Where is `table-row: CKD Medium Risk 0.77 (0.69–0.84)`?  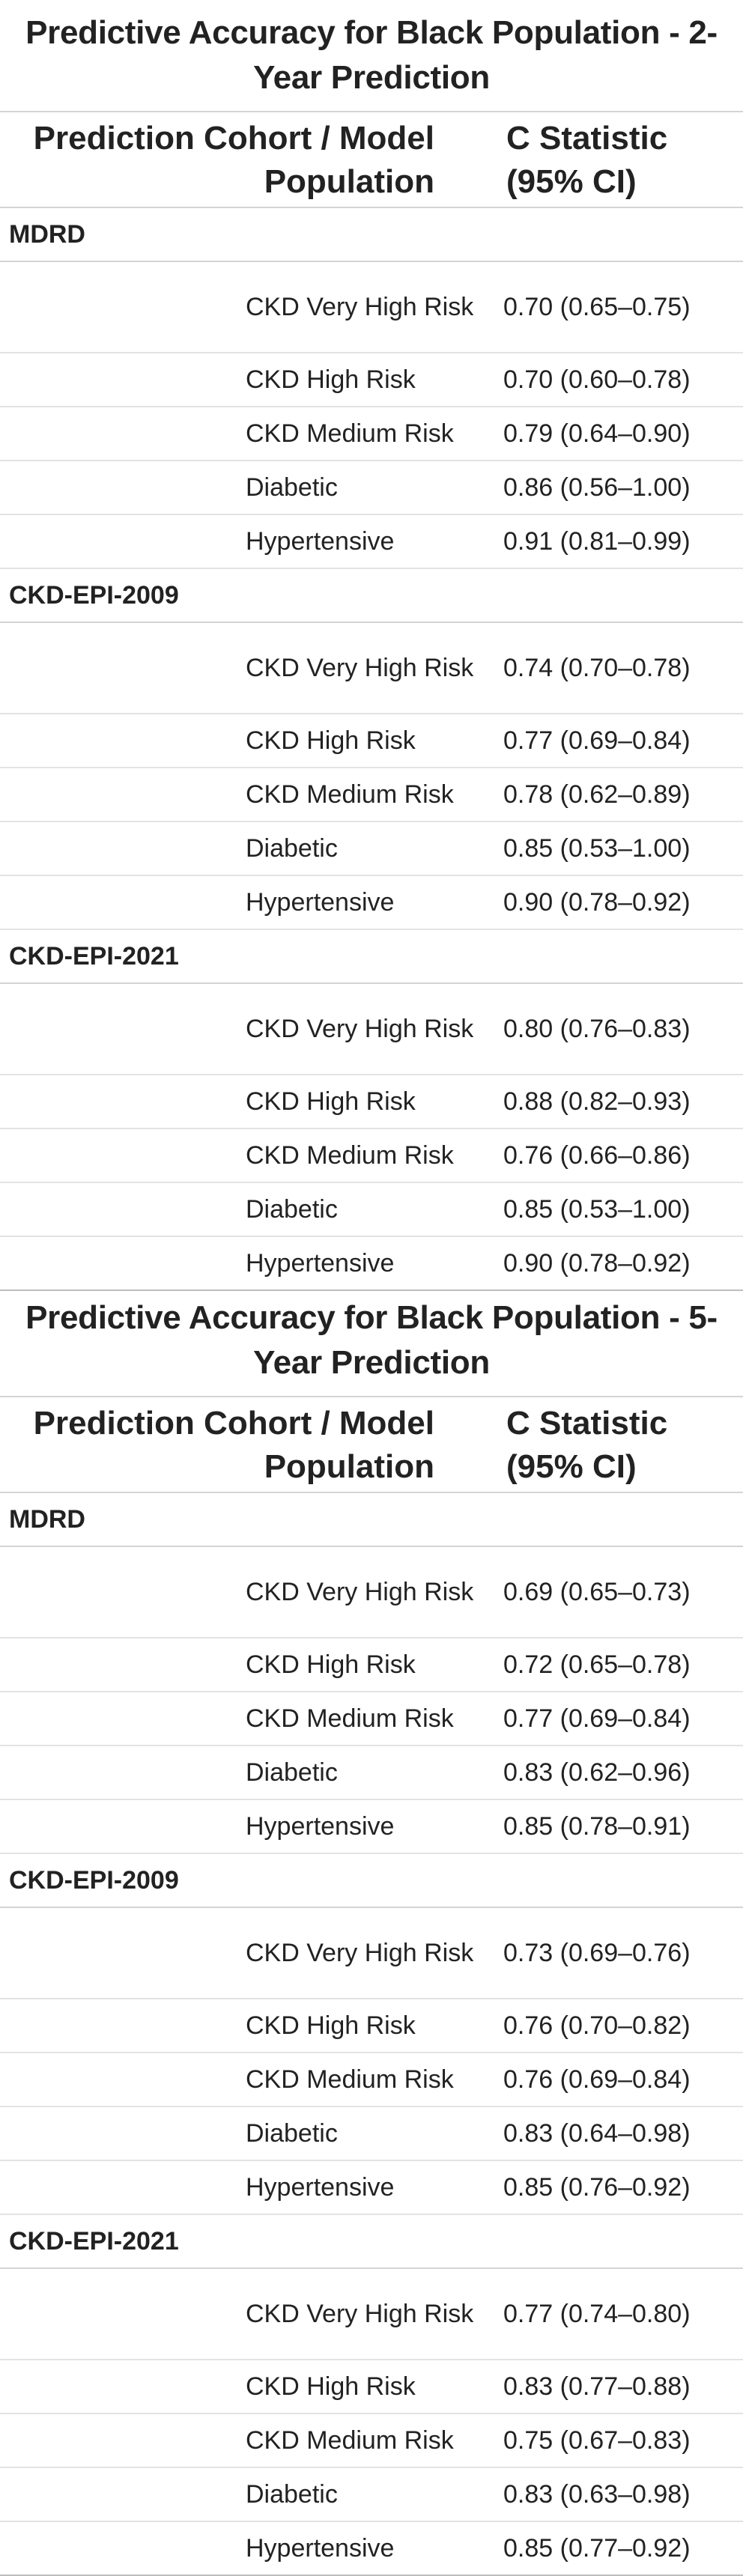 table-row: CKD Medium Risk 0.77 (0.69–0.84) is located at coordinates (371, 1719).